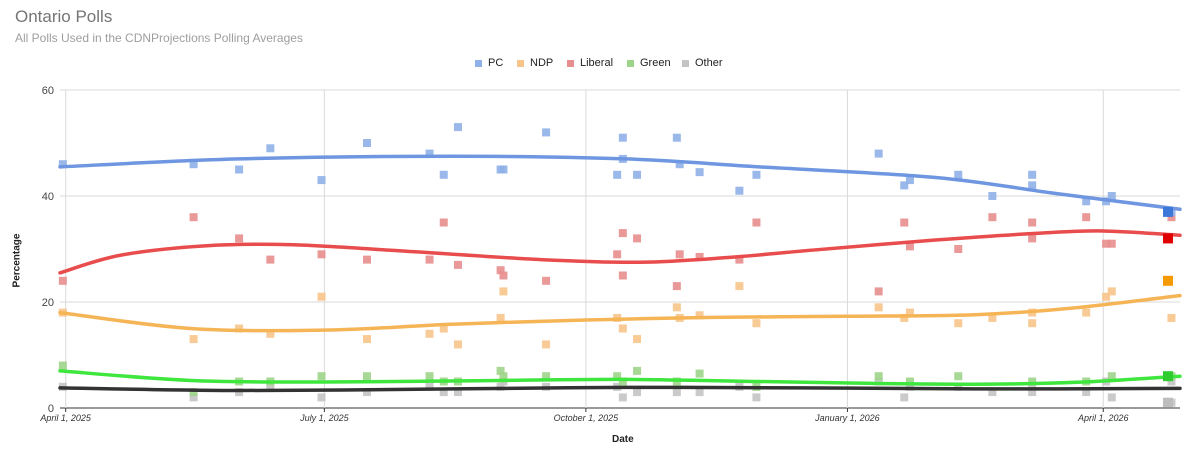  What do you see at coordinates (48, 91) in the screenshot?
I see `y-tick-label: 60` at bounding box center [48, 91].